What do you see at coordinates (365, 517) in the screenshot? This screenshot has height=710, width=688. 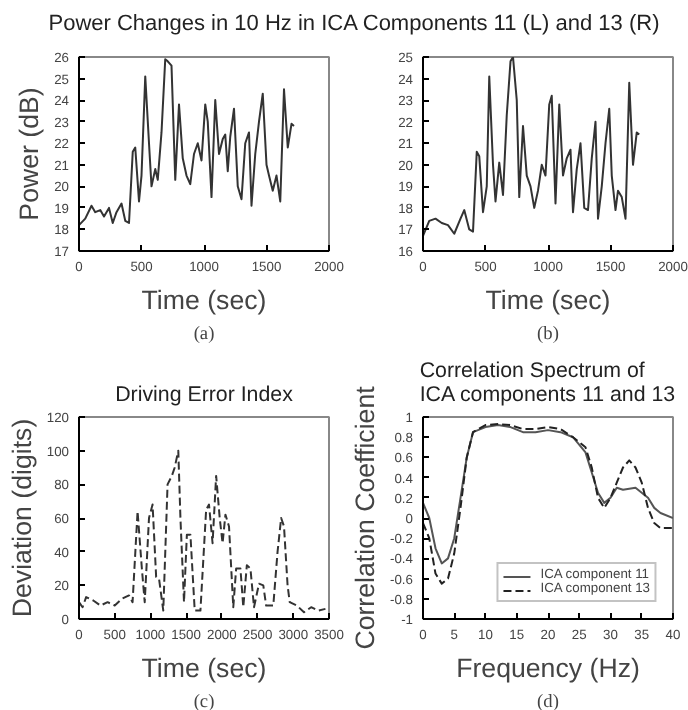 I see `y-axis-title: Correlation Coefficient` at bounding box center [365, 517].